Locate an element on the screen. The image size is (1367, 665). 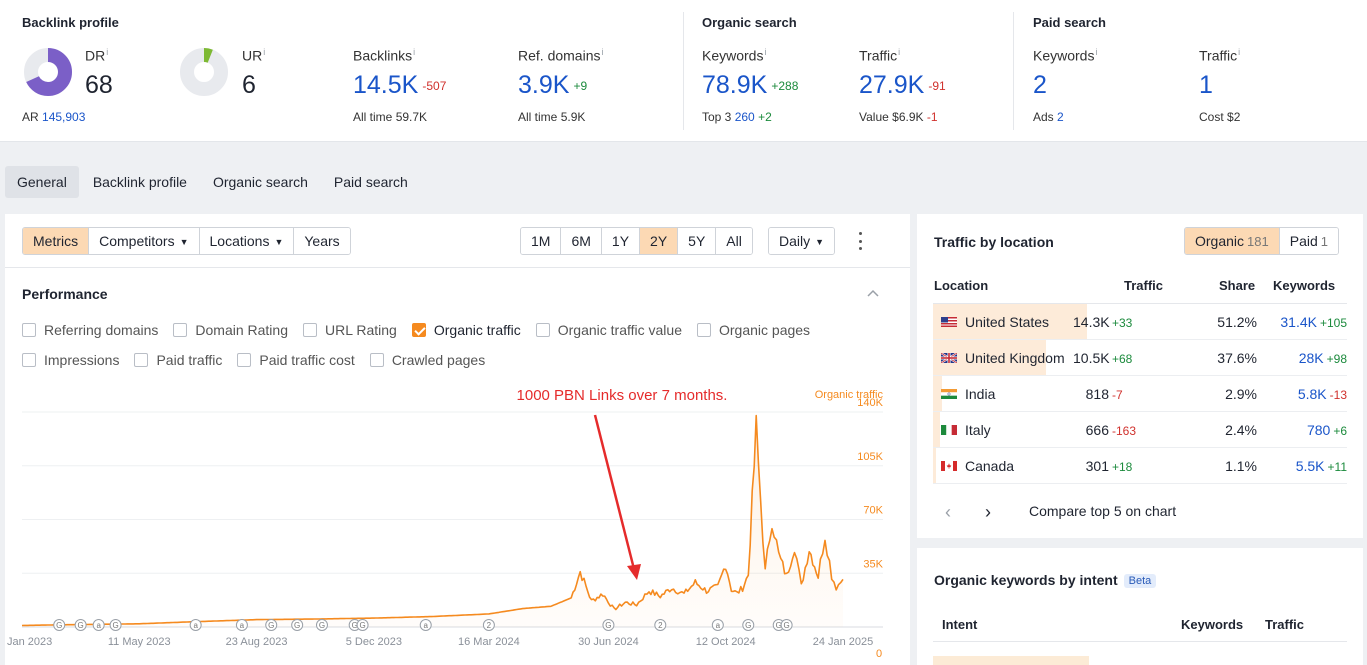
ur-donut-chart is located at coordinates (204, 72).